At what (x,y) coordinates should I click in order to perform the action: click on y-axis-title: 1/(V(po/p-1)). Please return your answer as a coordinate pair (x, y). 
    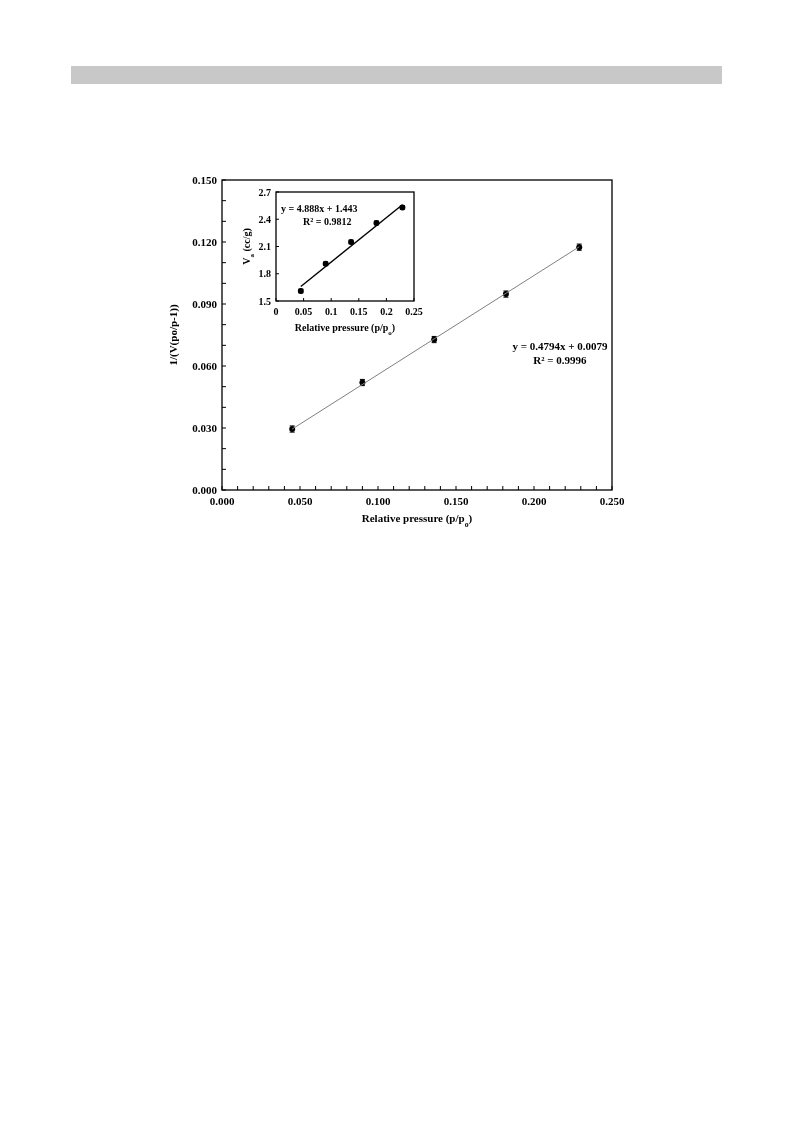
    Looking at the image, I should click on (173, 335).